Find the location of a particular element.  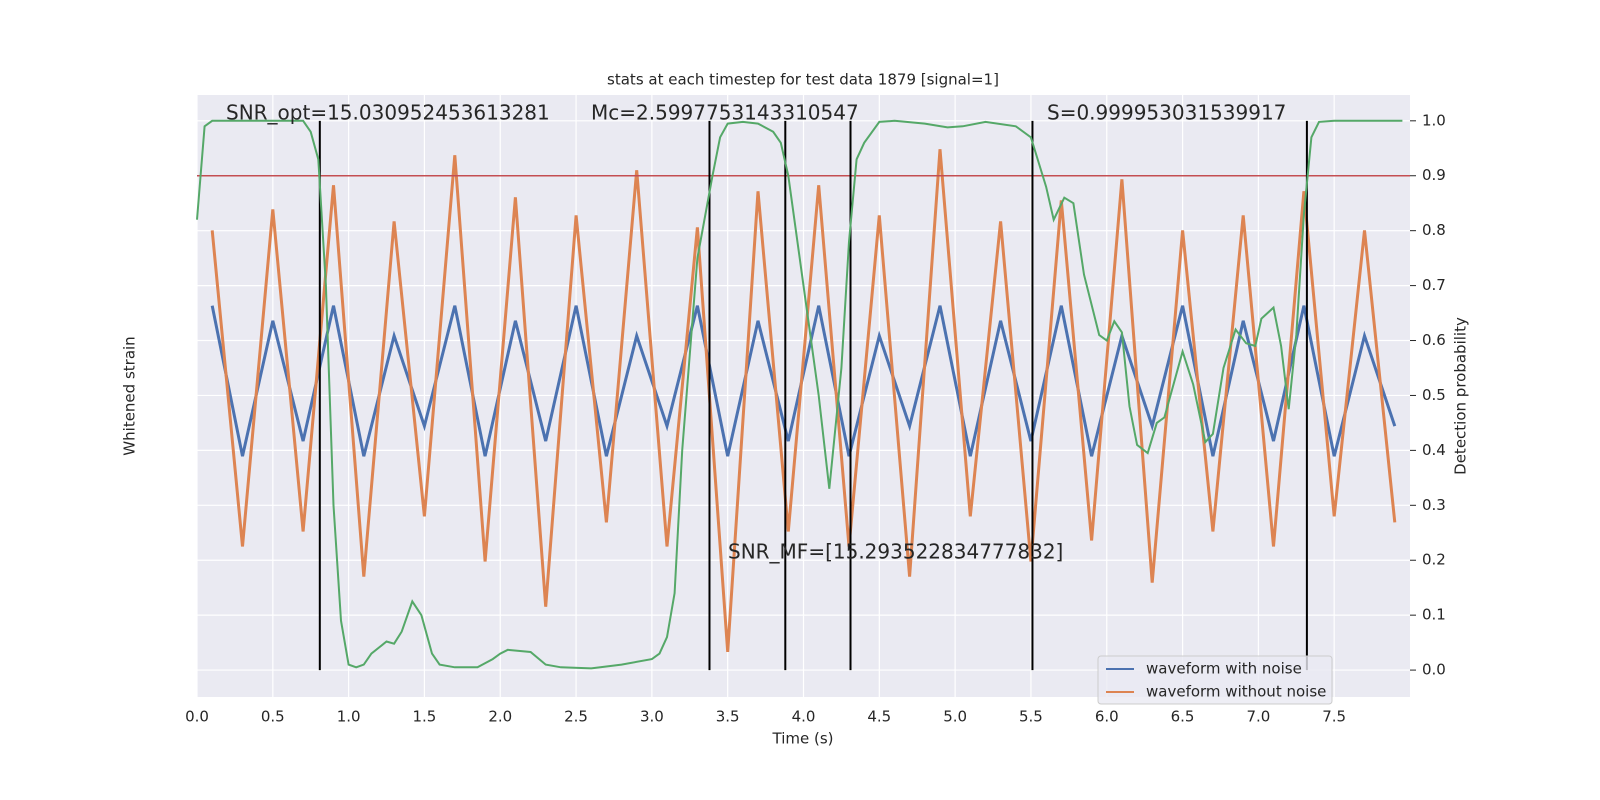

annotation: Mc=2.5997753143310547 is located at coordinates (725, 113).